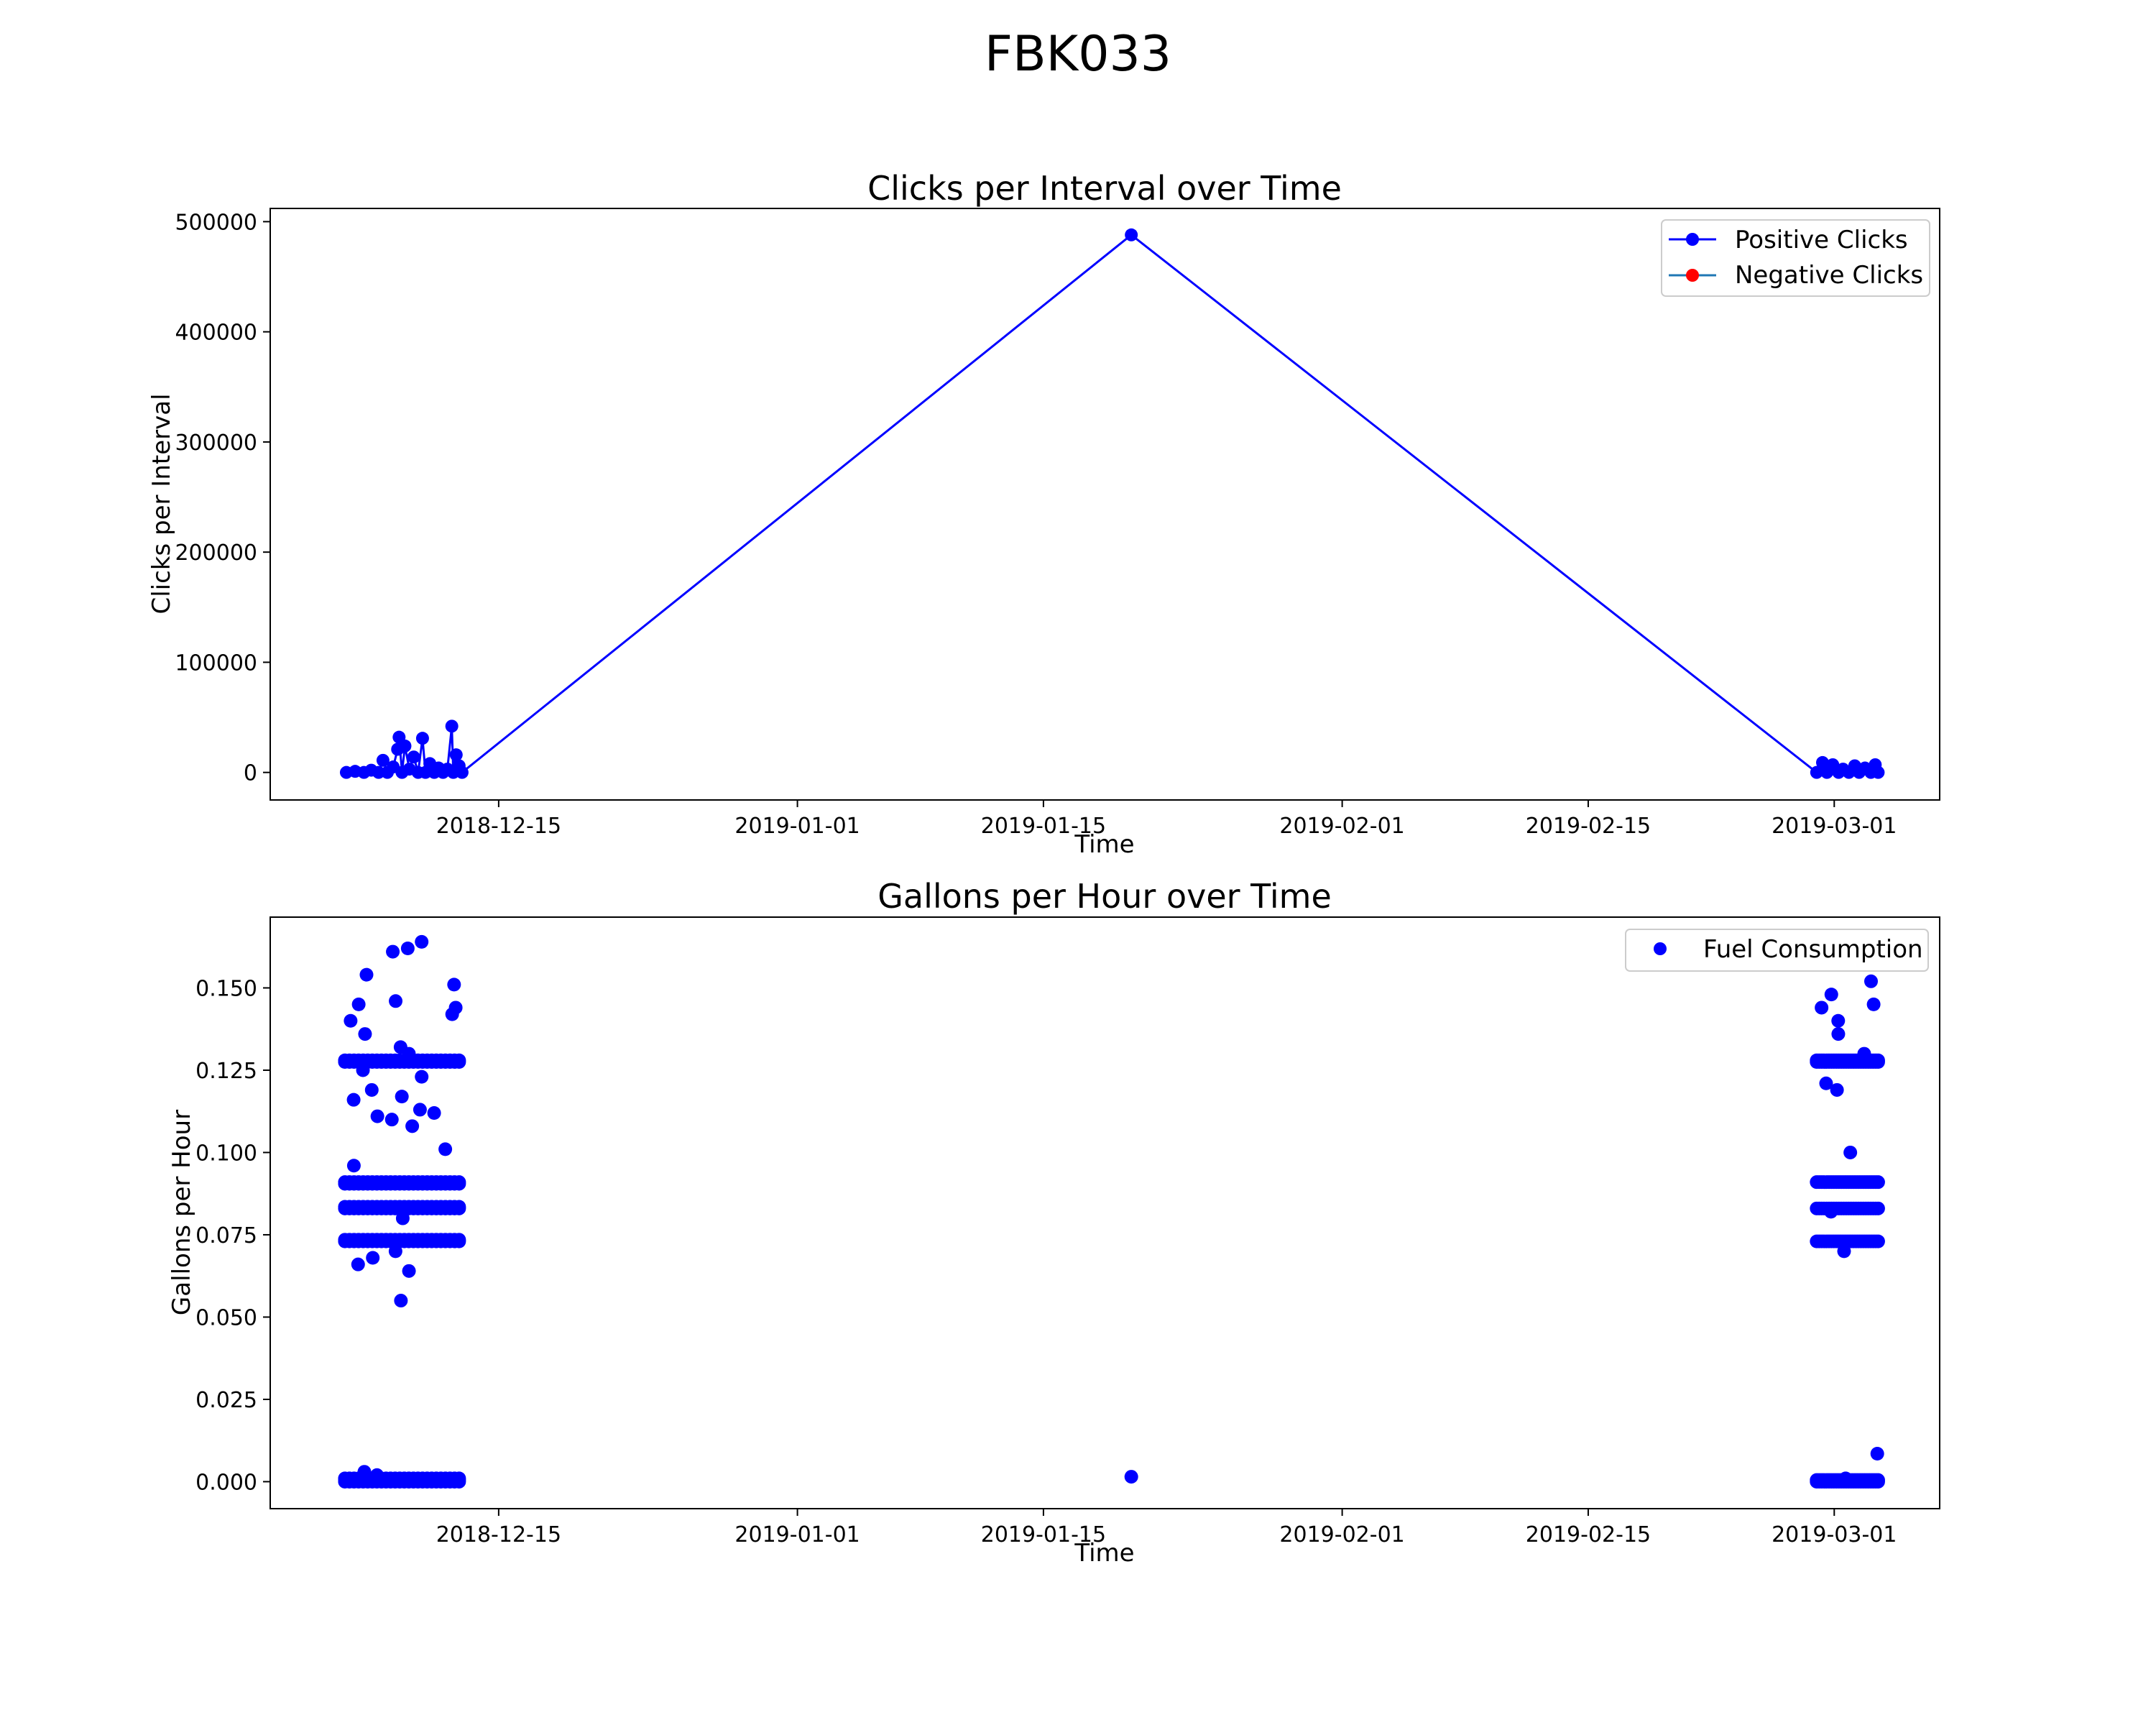  Describe the element at coordinates (1078, 54) in the screenshot. I see `figure-title: FBK033` at that location.